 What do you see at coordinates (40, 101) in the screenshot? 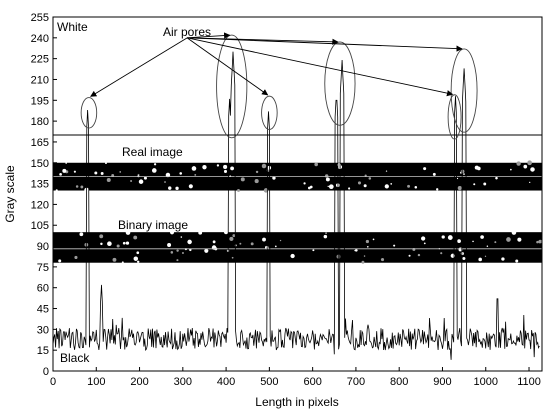
I see `y-tick-label: 195` at bounding box center [40, 101].